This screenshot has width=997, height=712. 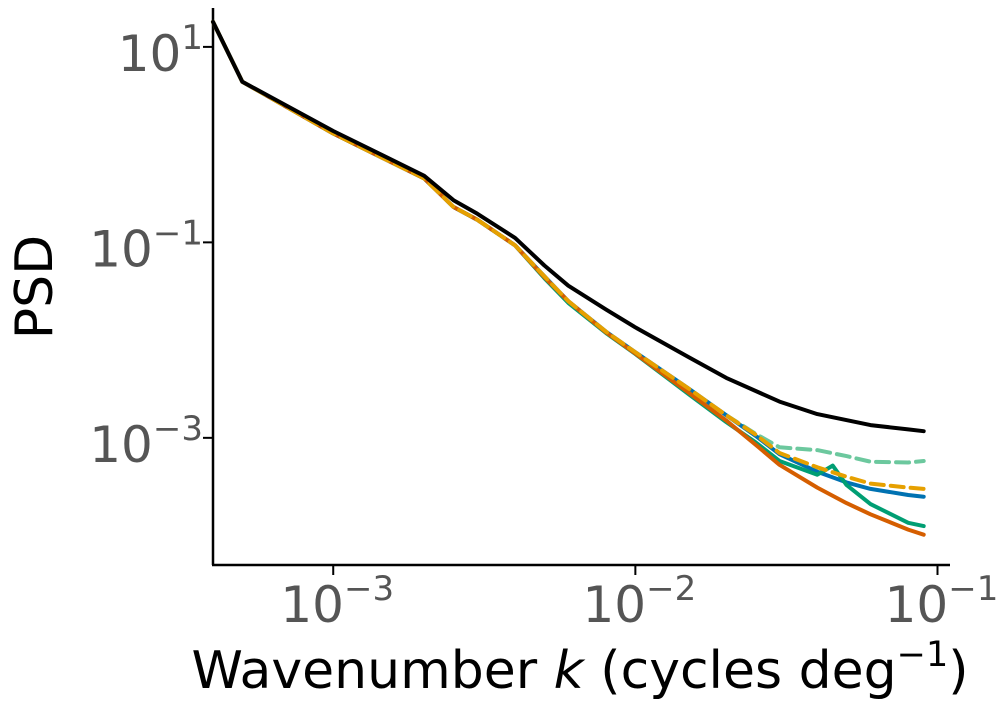 I want to click on series-line-light-green-dashed, so click(x=825, y=439).